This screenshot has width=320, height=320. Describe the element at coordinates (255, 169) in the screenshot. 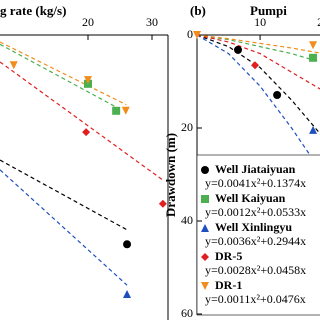

I see `legend-label: Well Jiataiyuan` at that location.